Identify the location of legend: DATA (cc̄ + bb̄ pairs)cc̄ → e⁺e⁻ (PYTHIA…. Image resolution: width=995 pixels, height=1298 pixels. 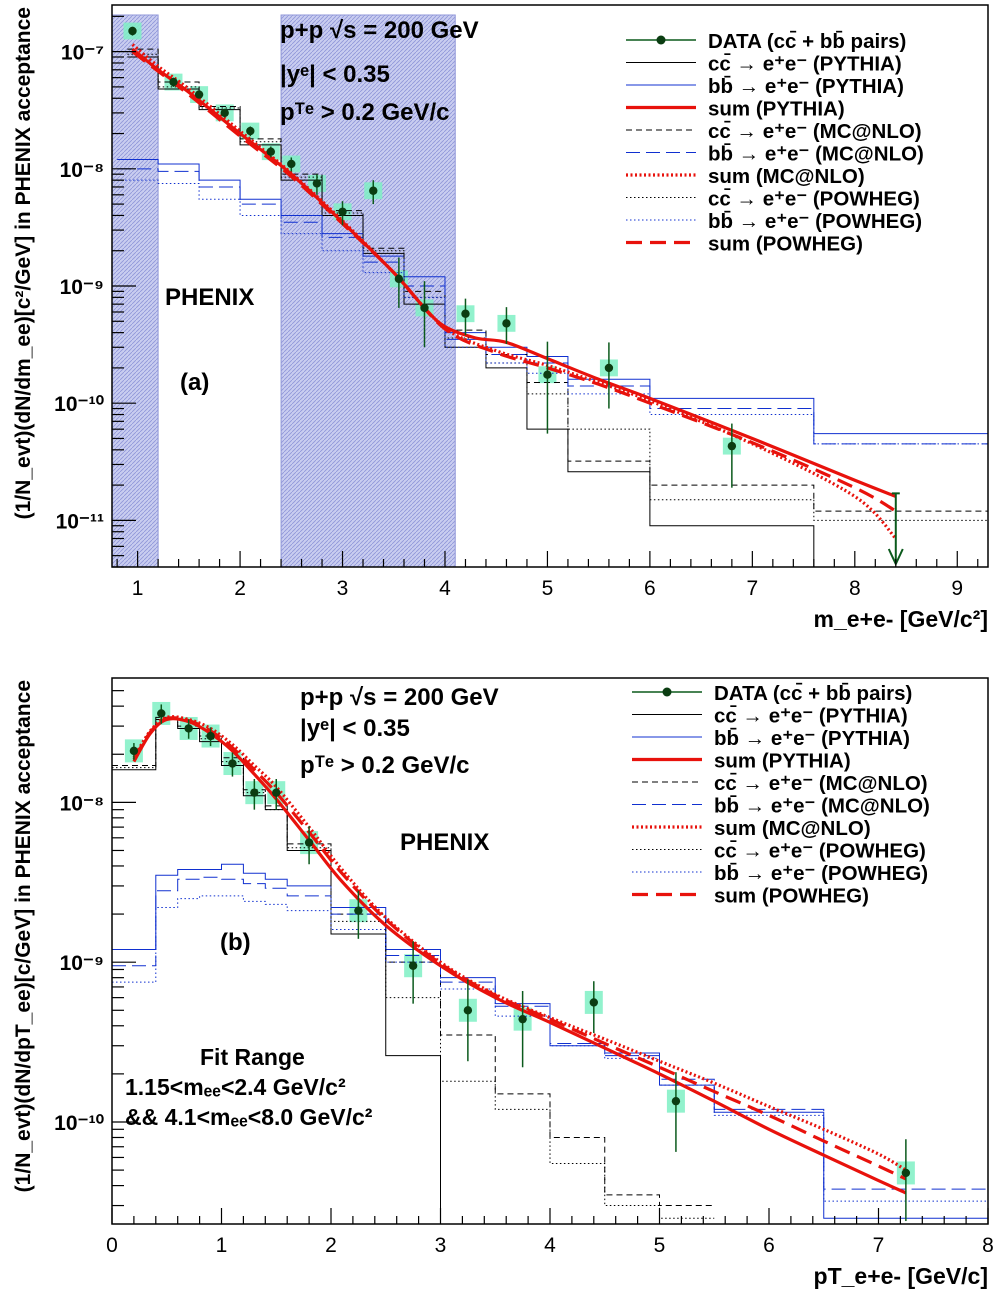
(775, 143).